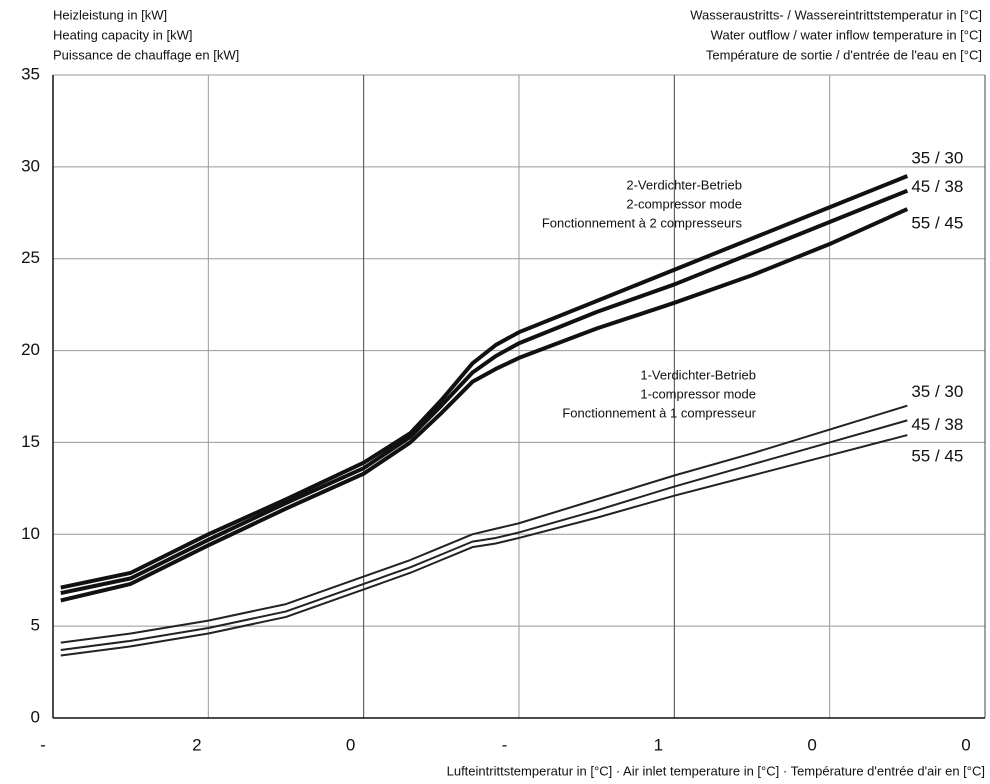  Describe the element at coordinates (35, 625) in the screenshot. I see `y-tick-label: 5` at that location.